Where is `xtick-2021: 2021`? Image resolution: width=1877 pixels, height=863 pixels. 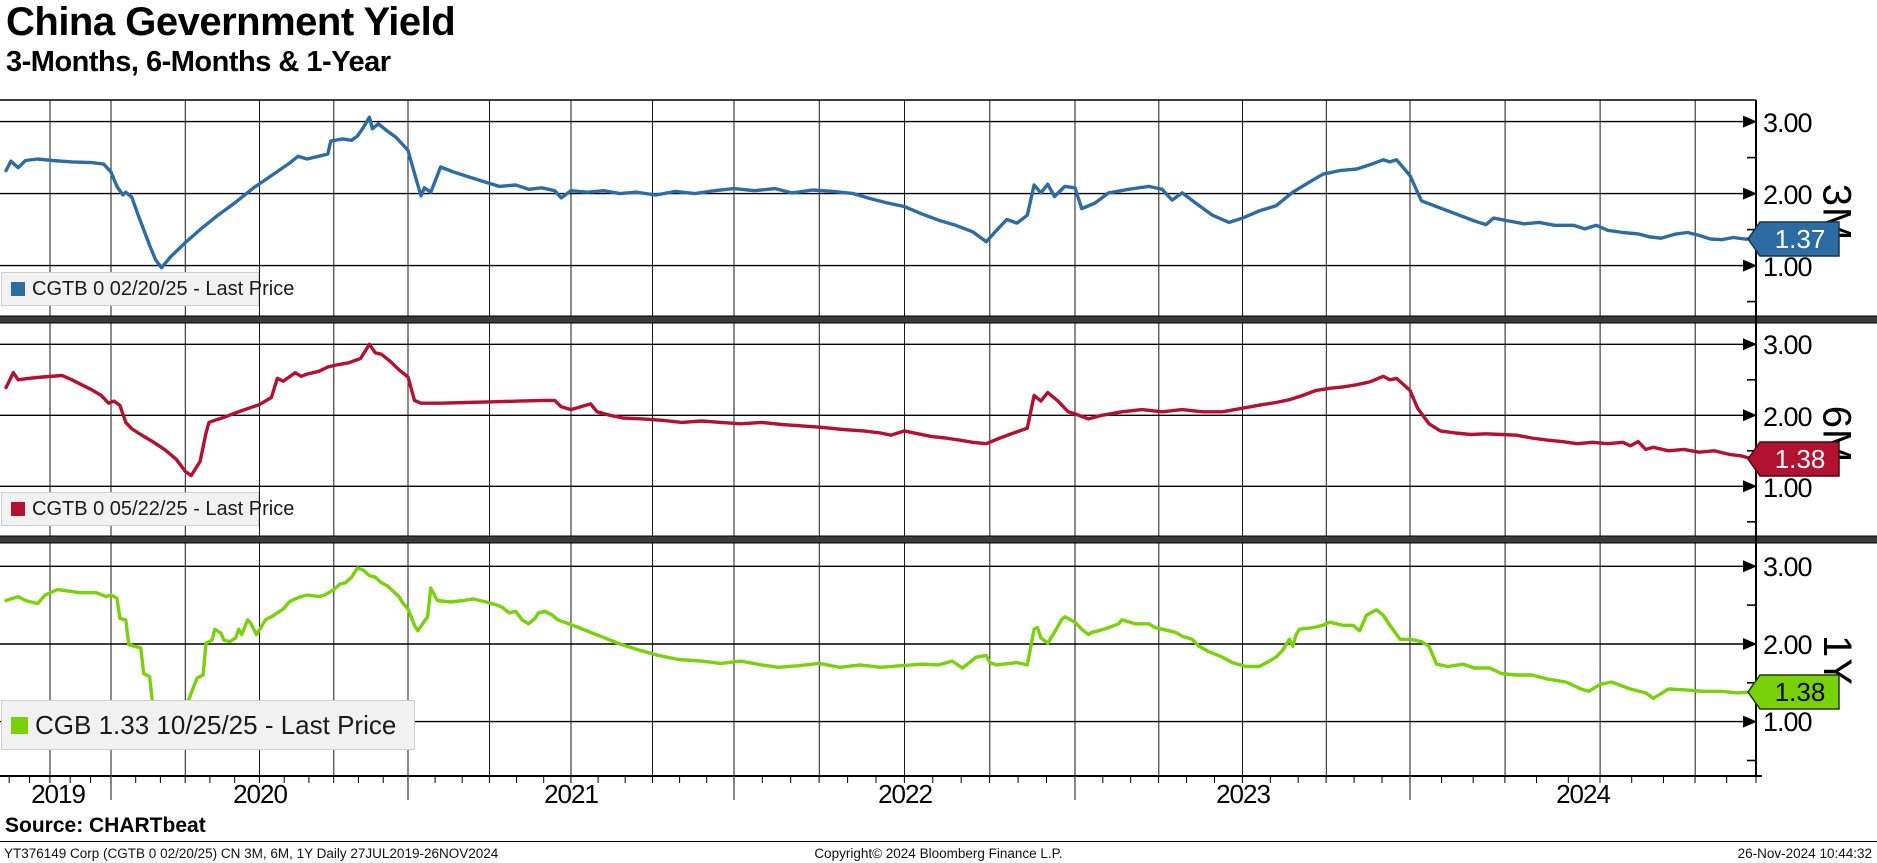
xtick-2021: 2021 is located at coordinates (571, 794).